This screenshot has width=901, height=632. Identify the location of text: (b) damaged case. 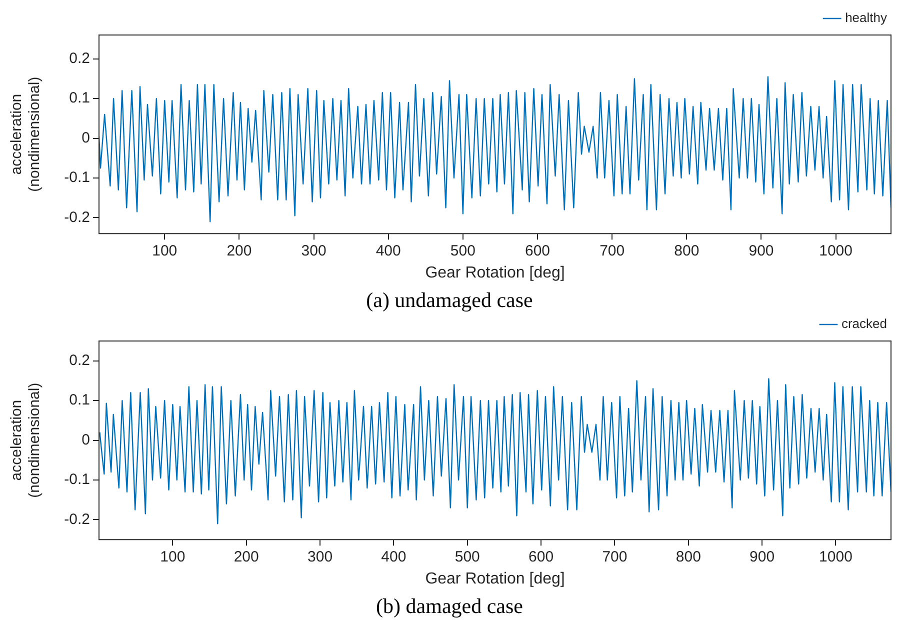
(449, 606).